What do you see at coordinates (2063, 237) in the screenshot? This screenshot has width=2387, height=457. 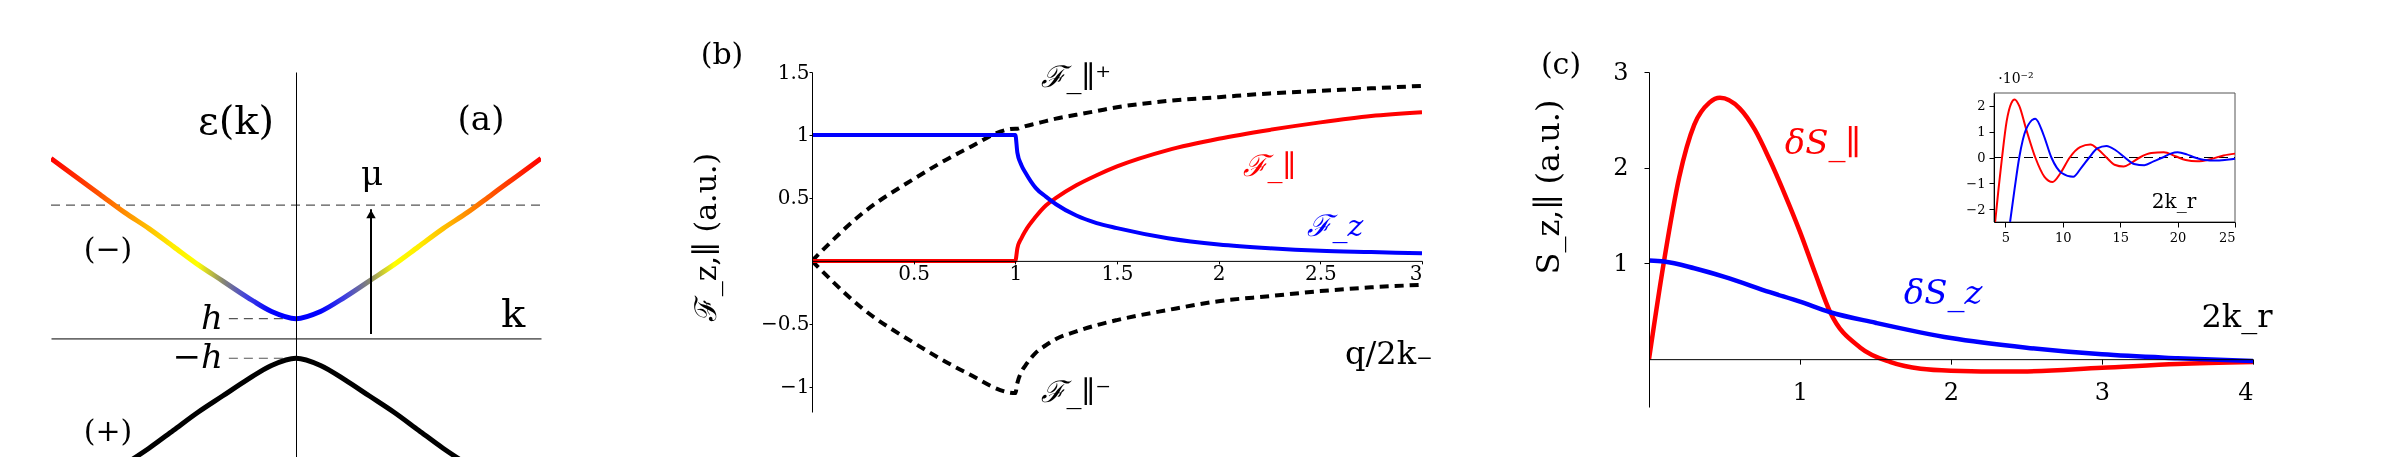 I see `x-tick-label: 10` at bounding box center [2063, 237].